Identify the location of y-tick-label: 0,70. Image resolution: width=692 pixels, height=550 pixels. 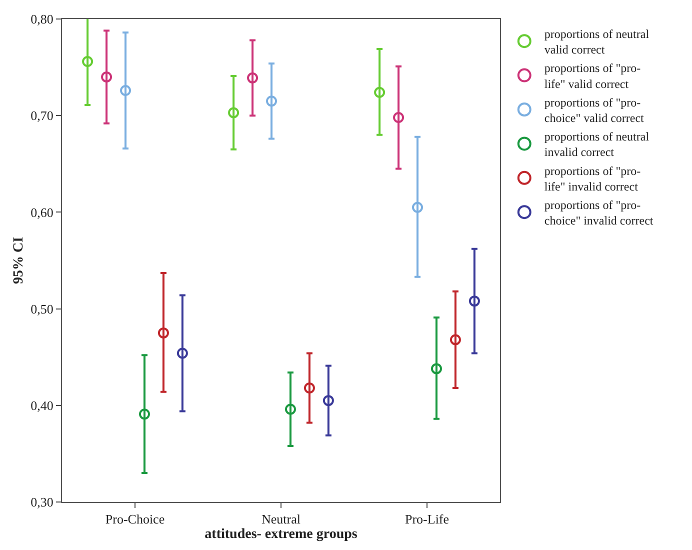
(42, 116).